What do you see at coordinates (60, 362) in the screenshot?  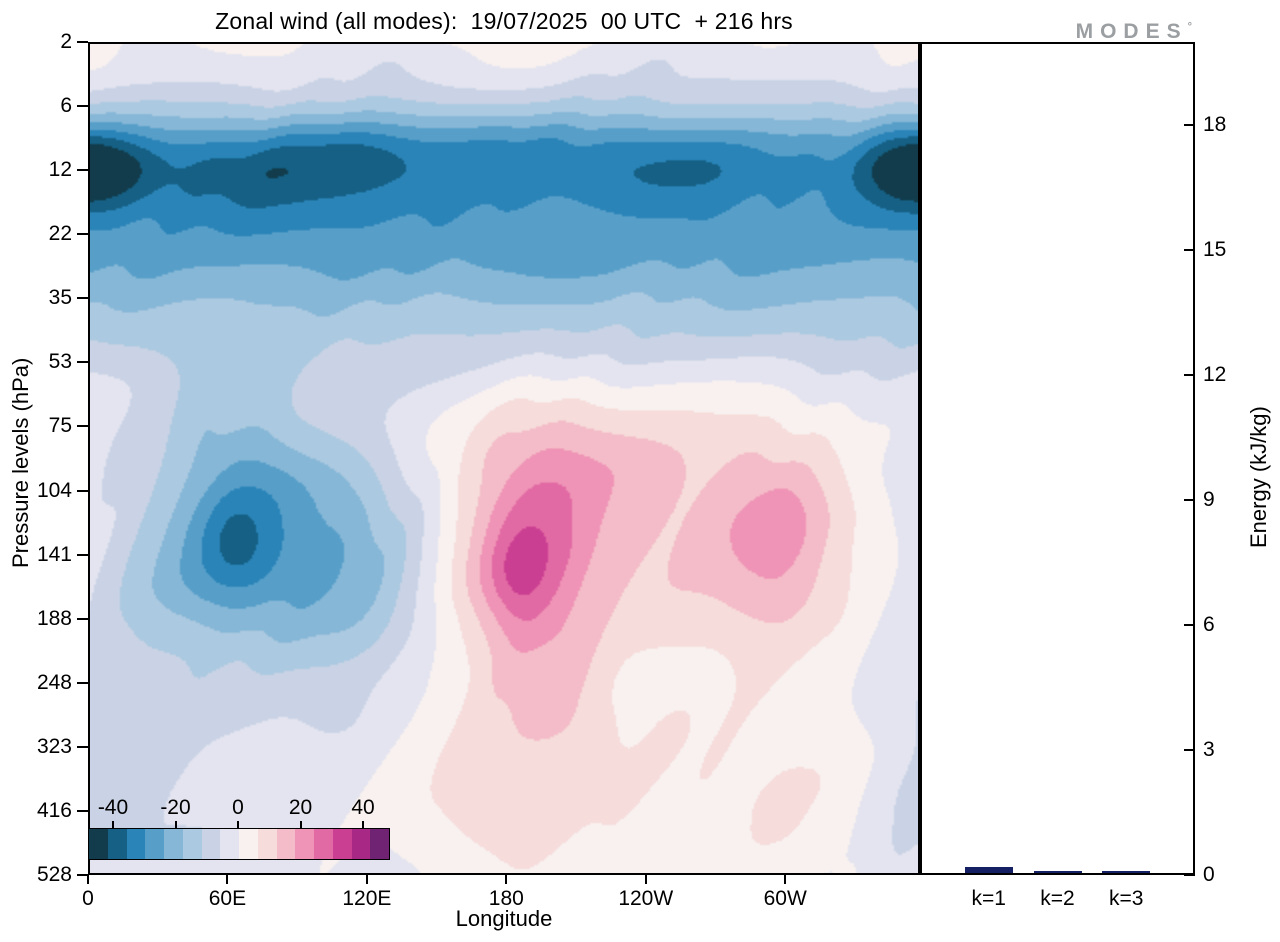 I see `pressure-tick-label: 53` at bounding box center [60, 362].